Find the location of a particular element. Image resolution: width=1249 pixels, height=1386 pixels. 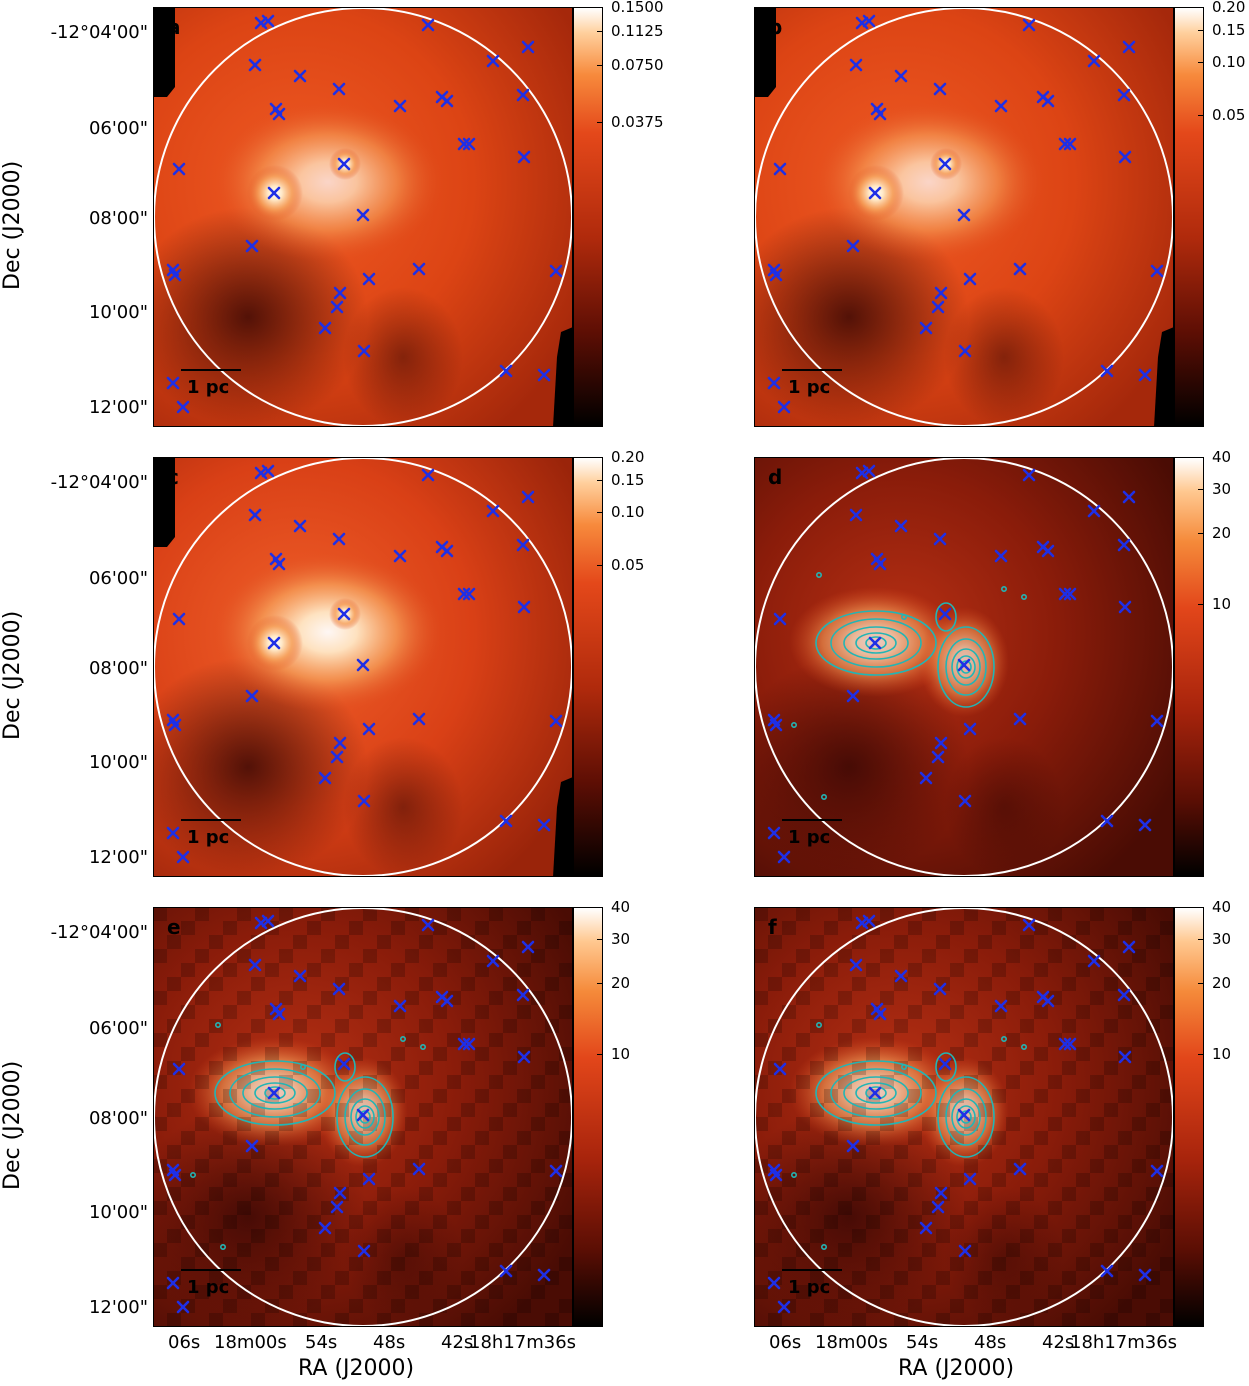

y-axis-title-row2: Dec (J2000) is located at coordinates (12, 675).